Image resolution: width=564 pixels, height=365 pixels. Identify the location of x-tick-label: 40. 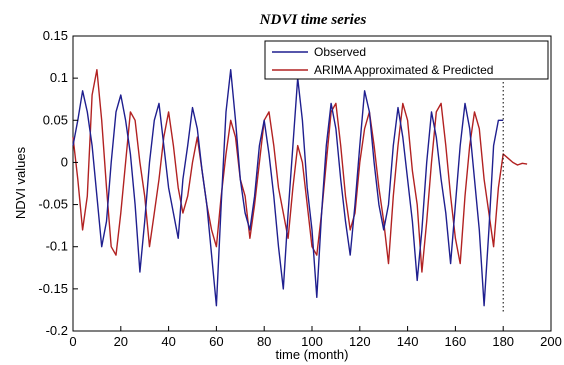
(168, 341).